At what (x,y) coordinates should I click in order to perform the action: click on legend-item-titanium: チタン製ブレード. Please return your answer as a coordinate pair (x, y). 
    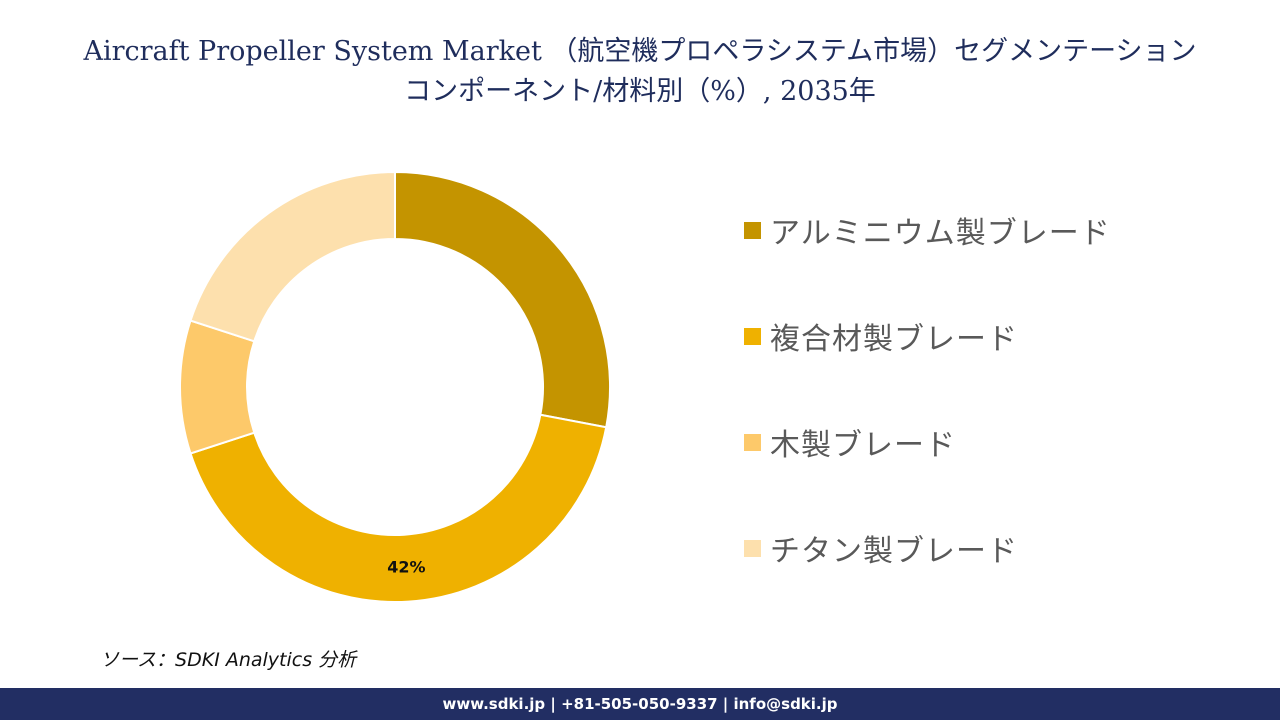
    Looking at the image, I should click on (994, 548).